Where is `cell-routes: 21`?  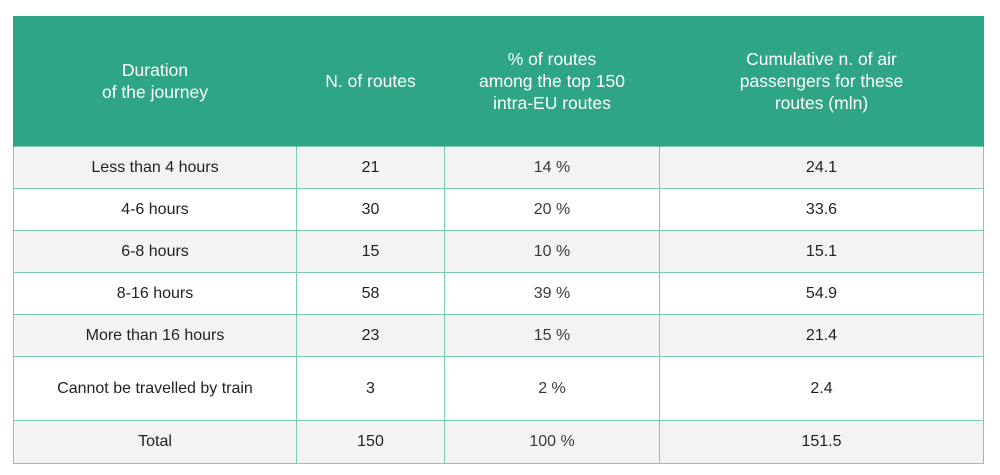
cell-routes: 21 is located at coordinates (370, 167).